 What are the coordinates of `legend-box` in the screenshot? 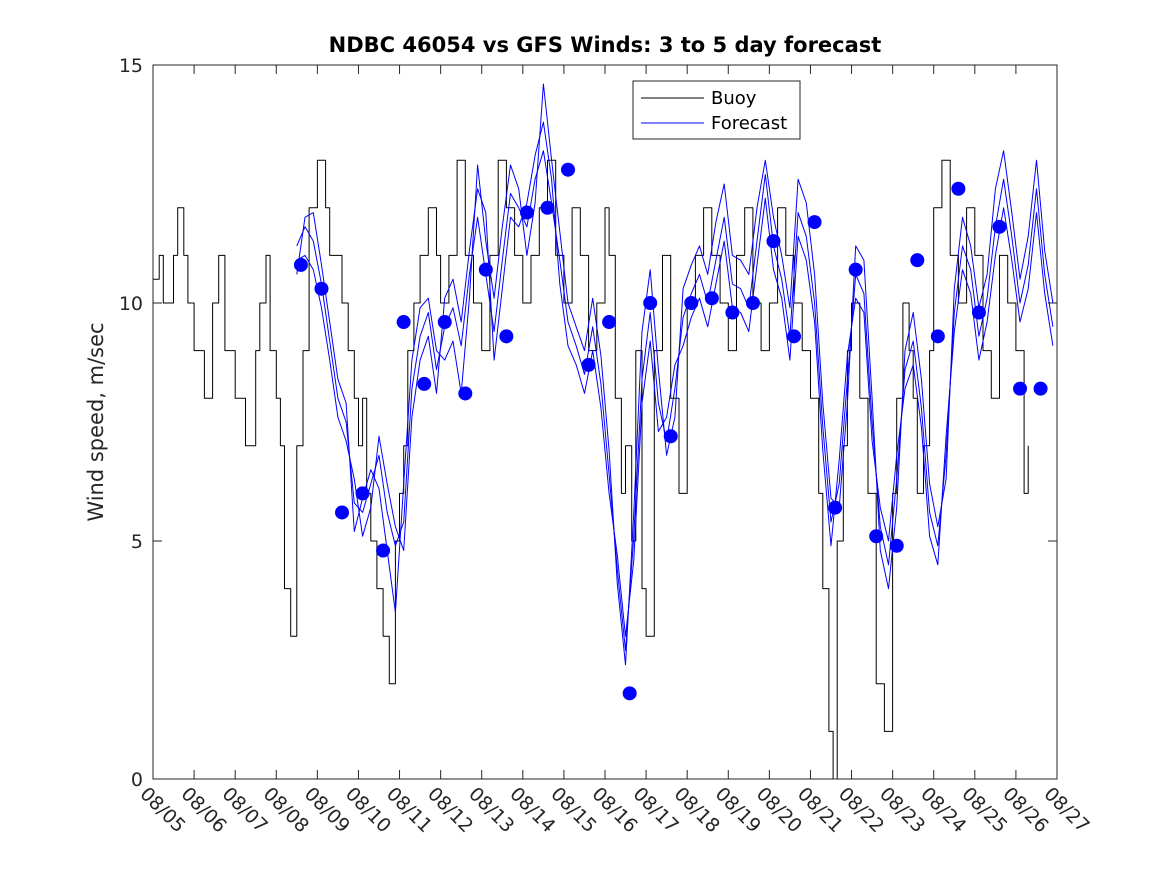 It's located at (716, 110).